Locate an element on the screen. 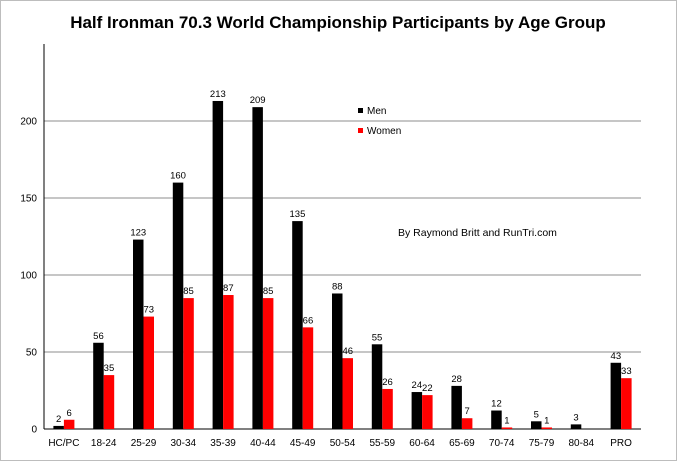 Image resolution: width=677 pixels, height=461 pixels. data-label-men: 160 is located at coordinates (178, 176).